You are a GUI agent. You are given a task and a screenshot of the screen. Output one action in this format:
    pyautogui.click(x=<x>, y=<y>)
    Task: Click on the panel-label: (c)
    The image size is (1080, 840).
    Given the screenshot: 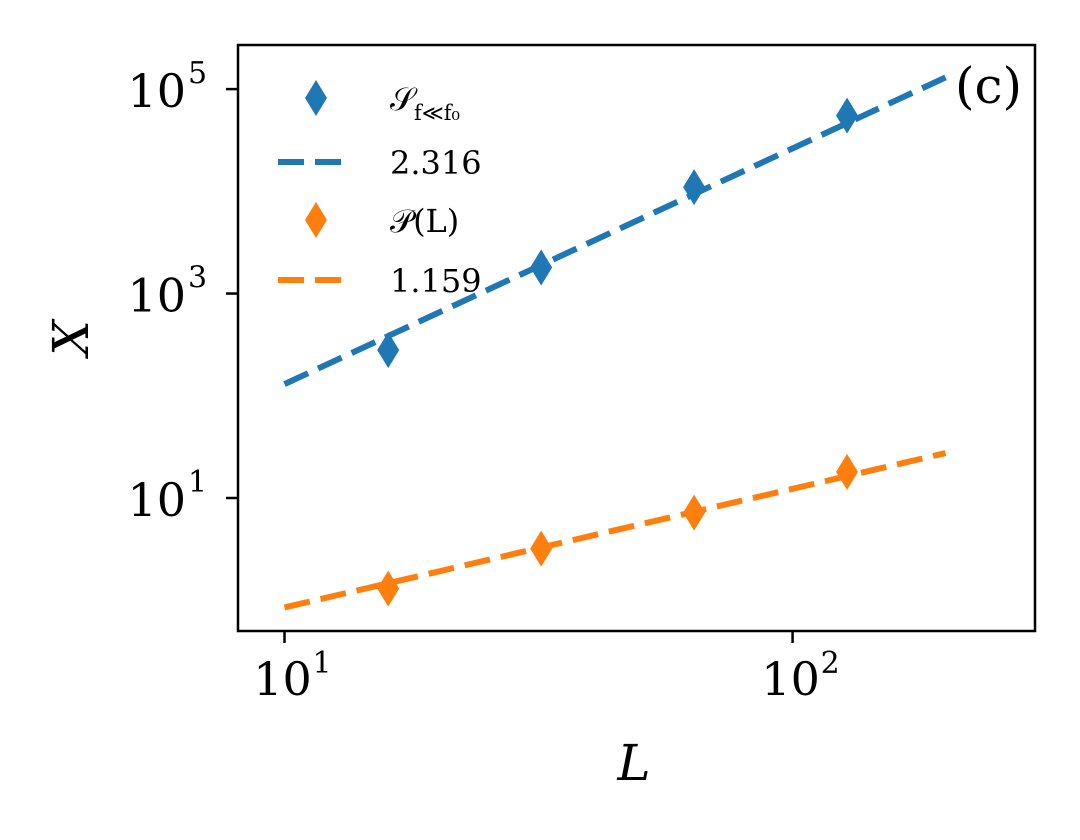 What is the action you would take?
    pyautogui.click(x=988, y=86)
    